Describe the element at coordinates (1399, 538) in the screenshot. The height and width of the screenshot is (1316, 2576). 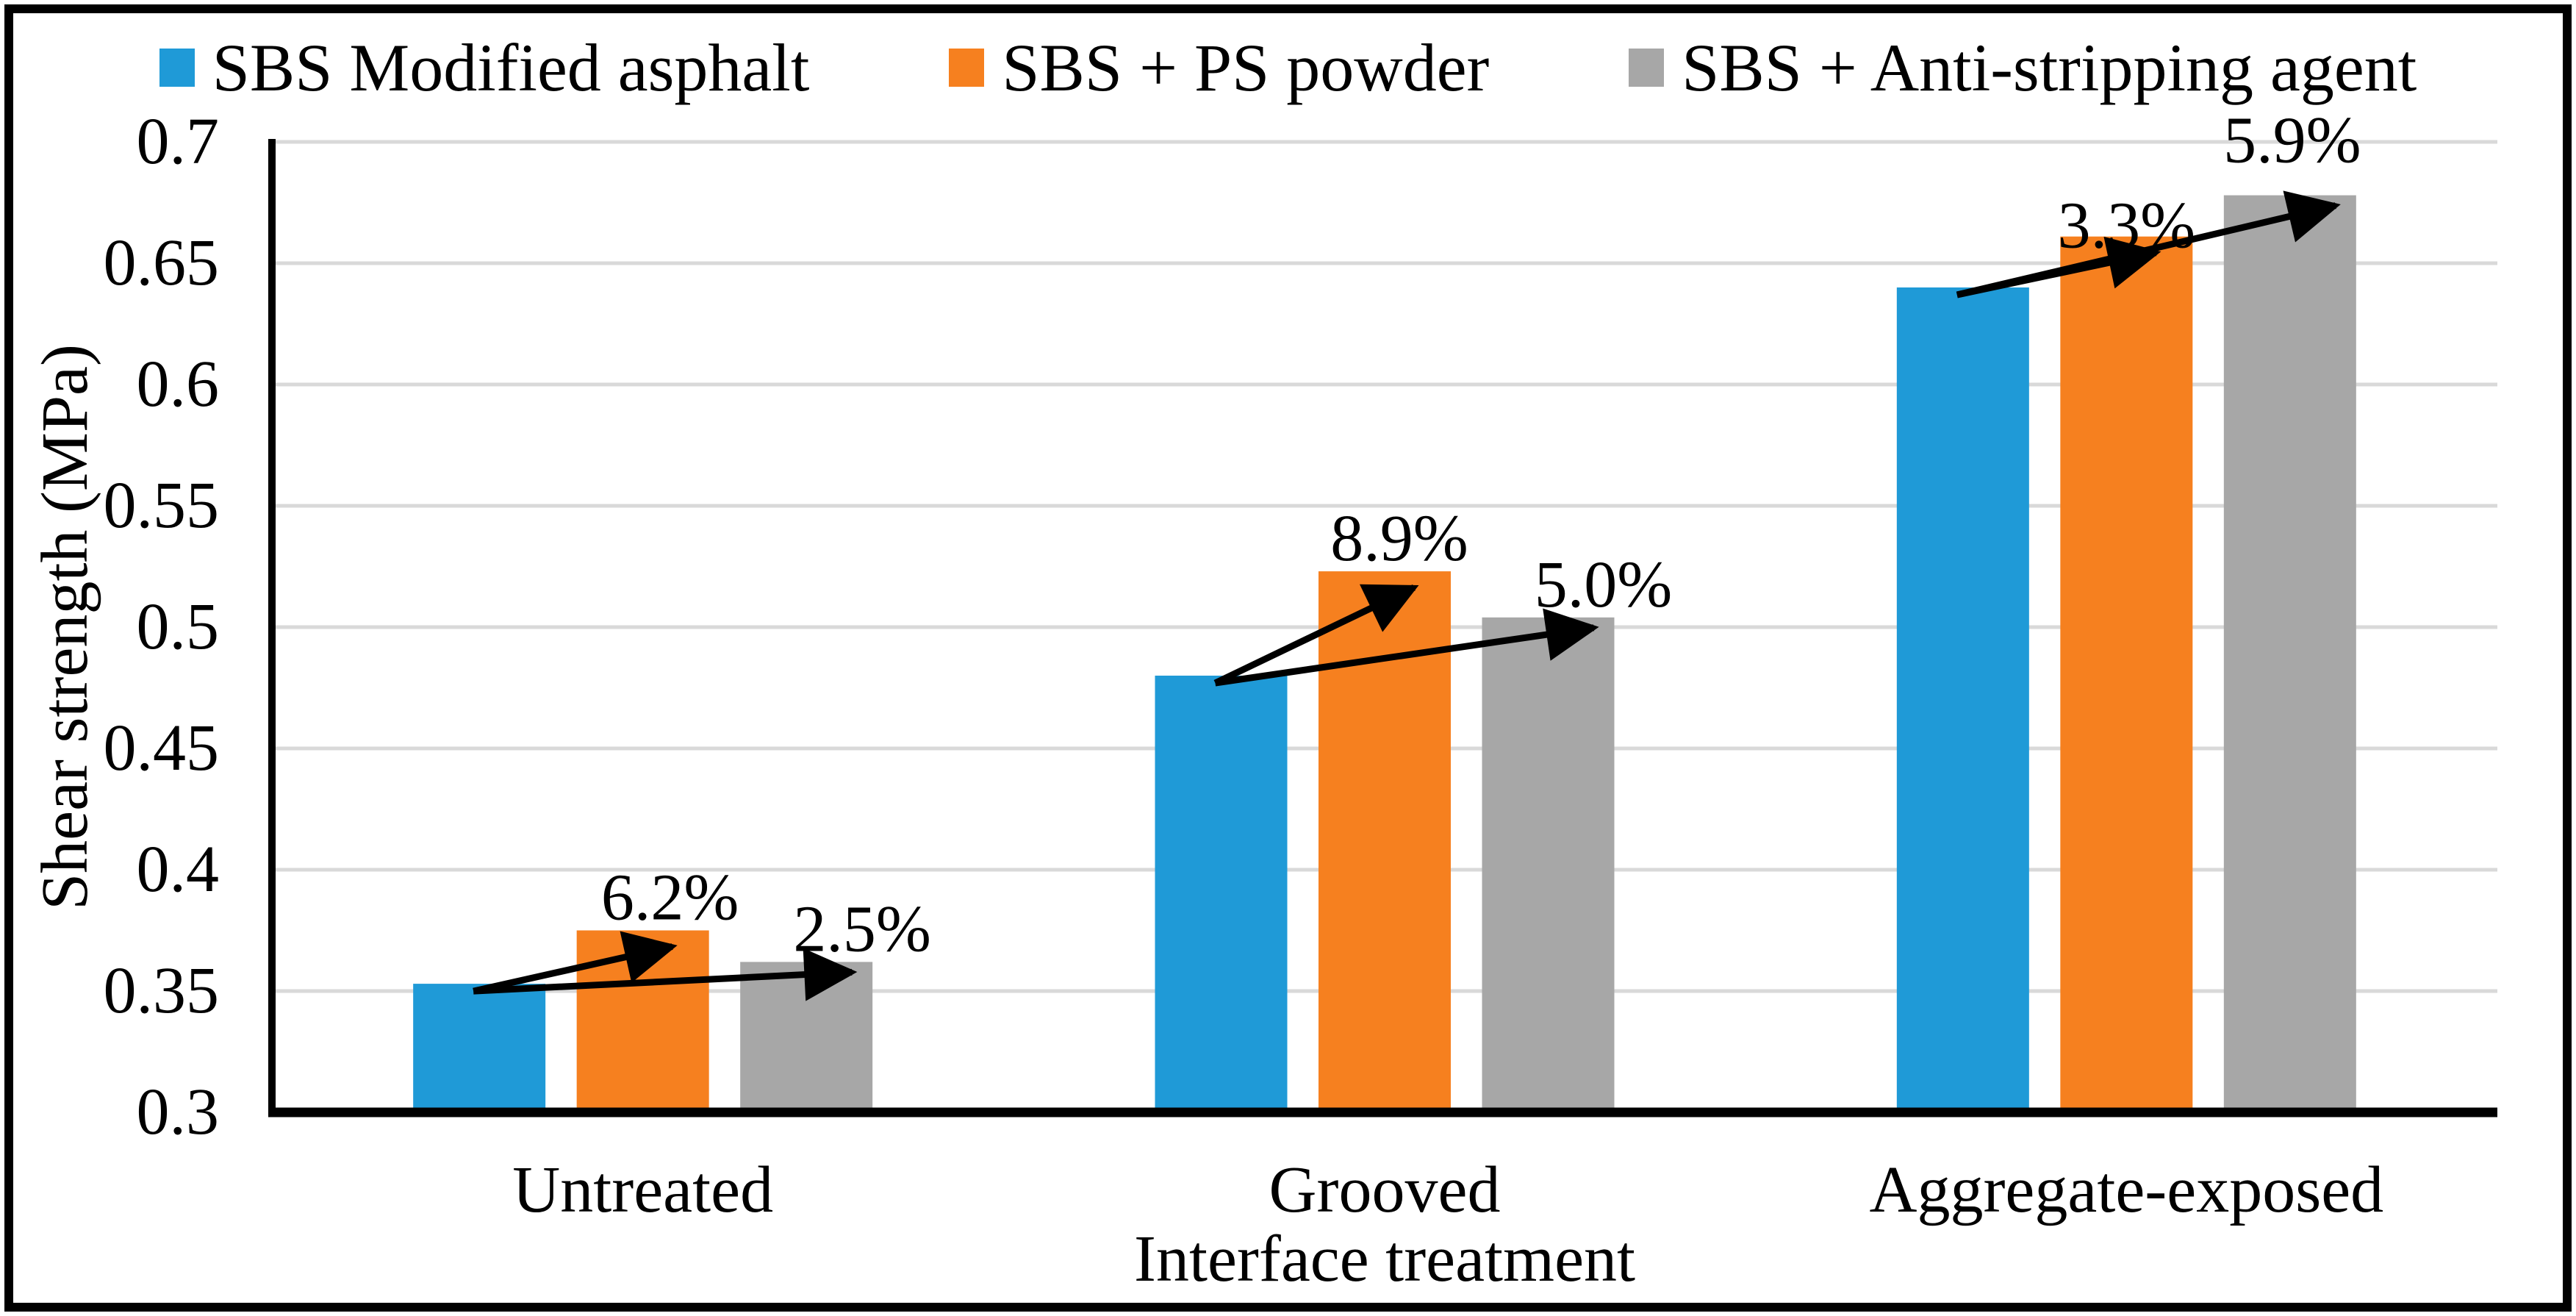
I see `annotation-label-8-9: 8.9%` at that location.